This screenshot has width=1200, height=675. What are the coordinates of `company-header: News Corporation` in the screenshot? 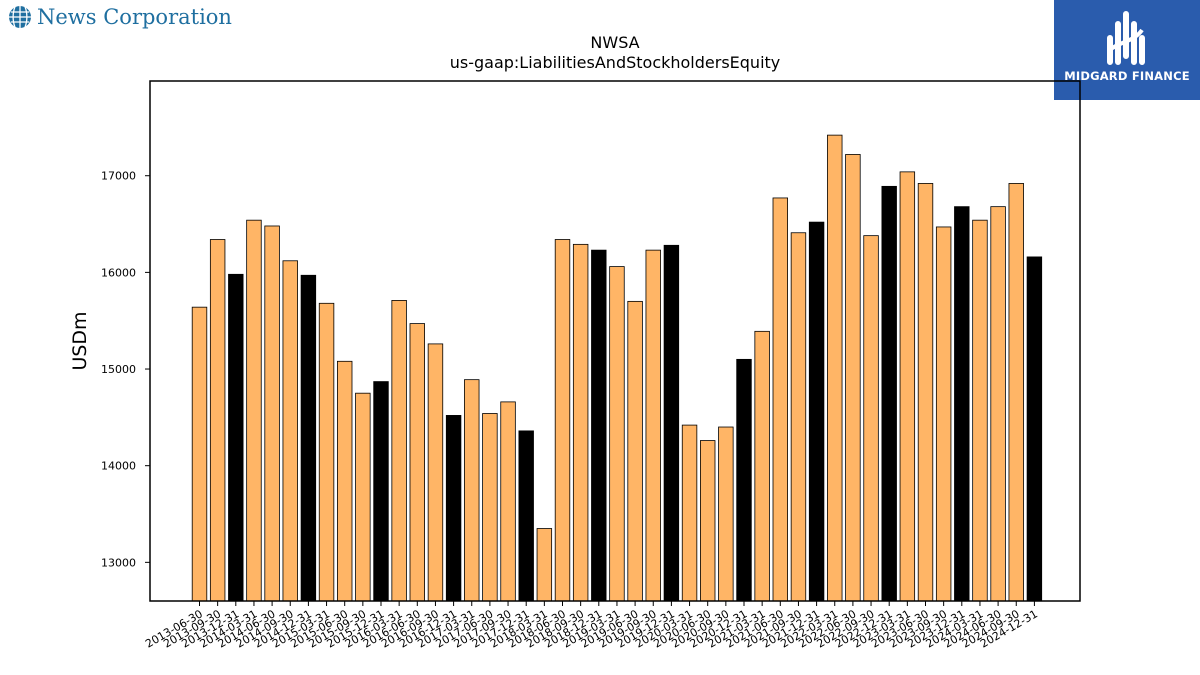 It's located at (120, 17).